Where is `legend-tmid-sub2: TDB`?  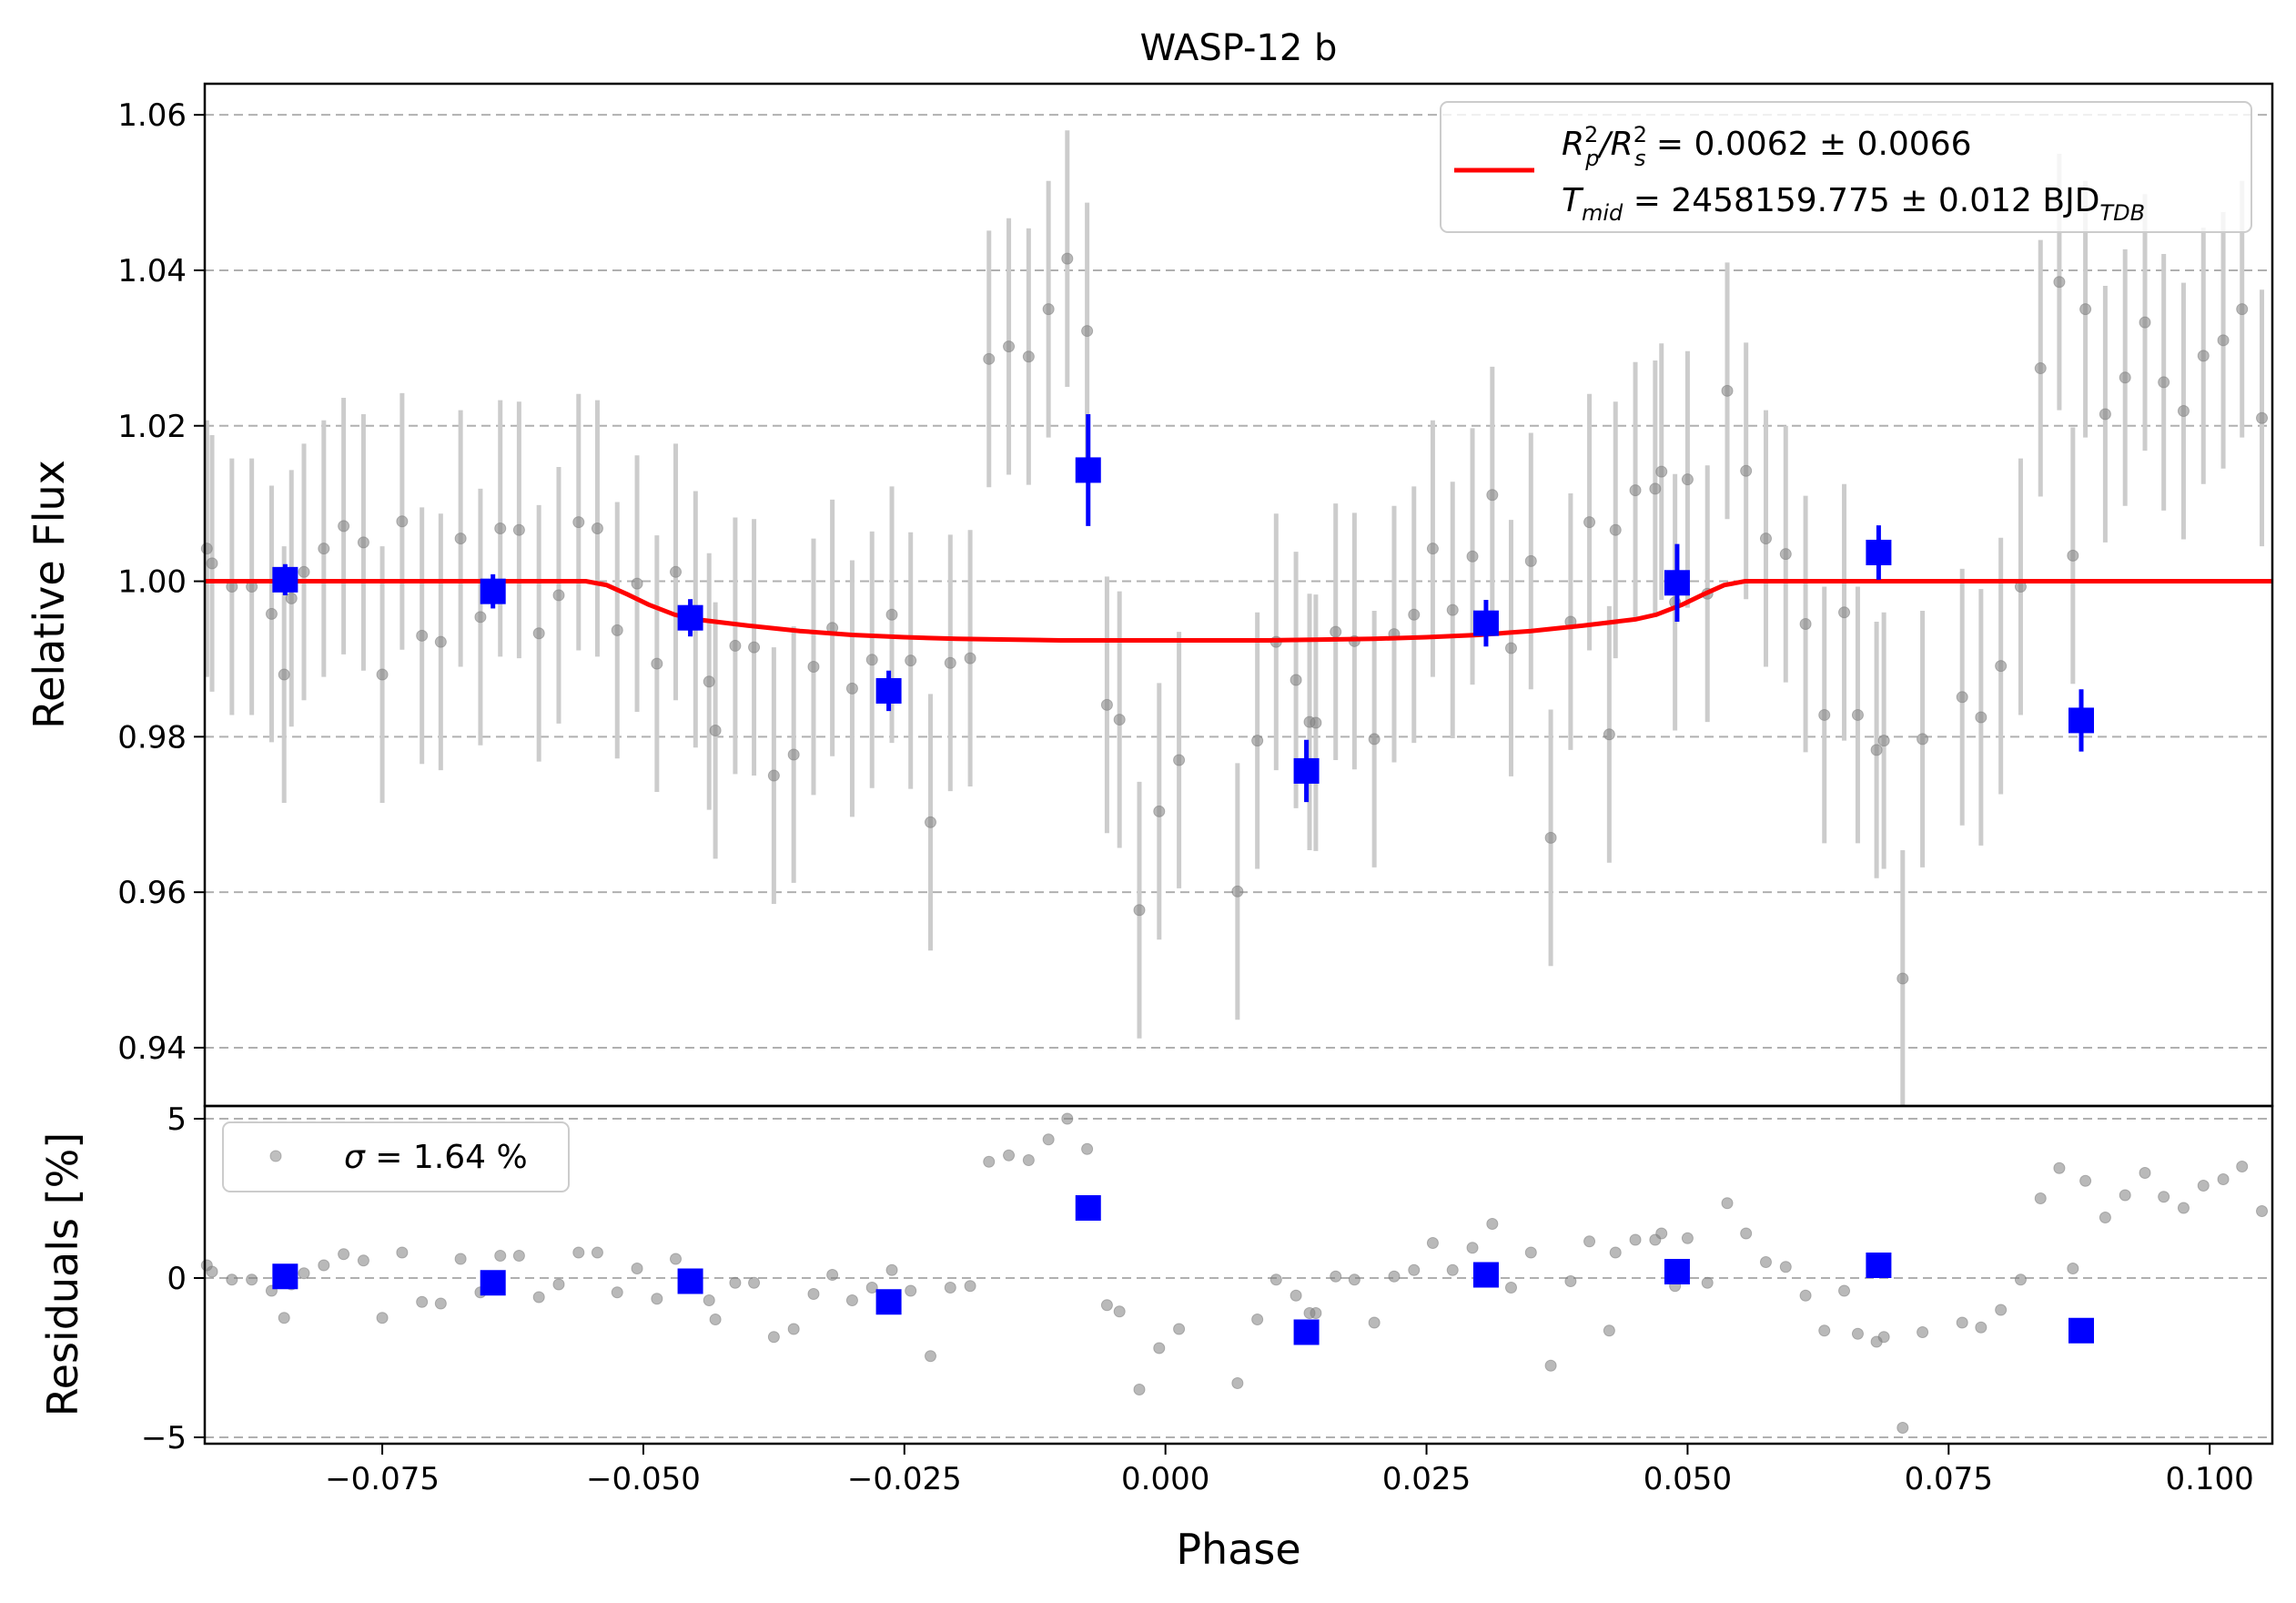 legend-tmid-sub2: TDB is located at coordinates (2122, 213).